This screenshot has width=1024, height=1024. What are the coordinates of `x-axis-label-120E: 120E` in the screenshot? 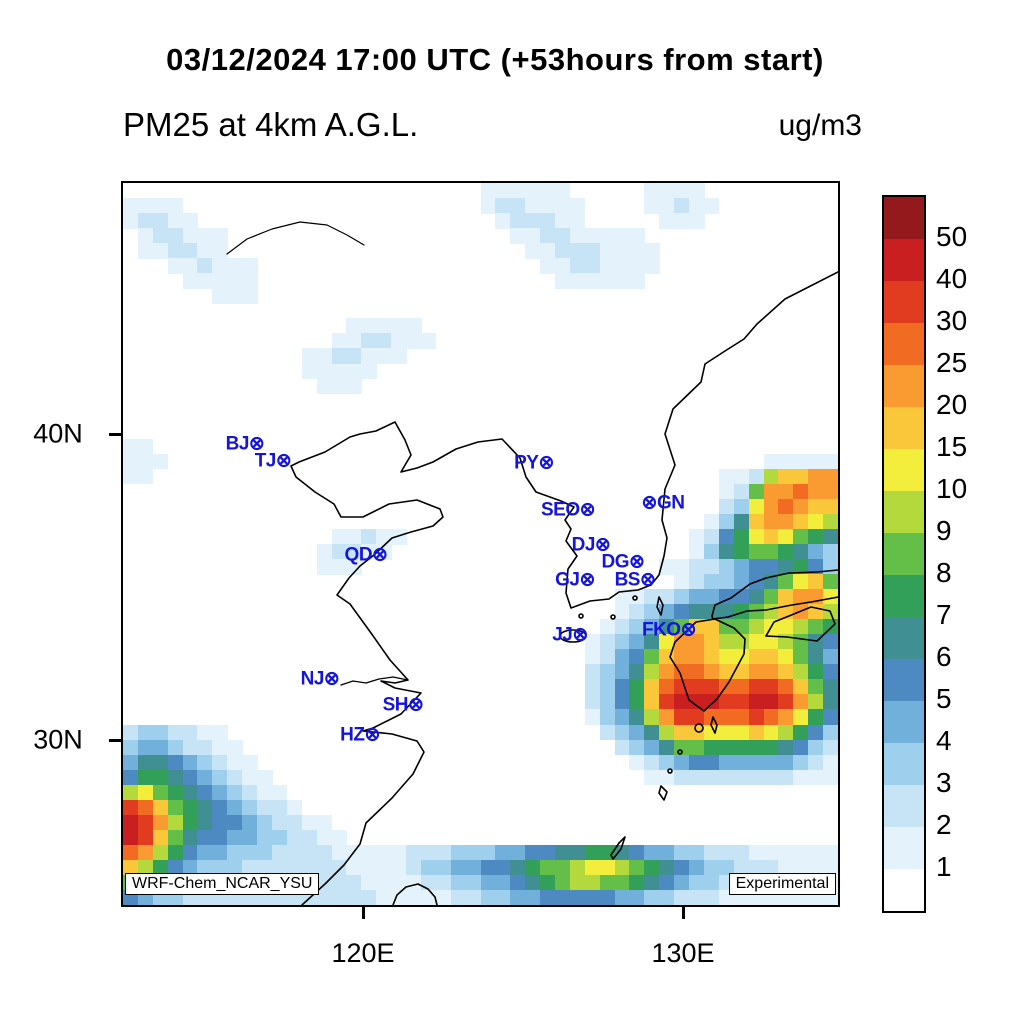 It's located at (363, 953).